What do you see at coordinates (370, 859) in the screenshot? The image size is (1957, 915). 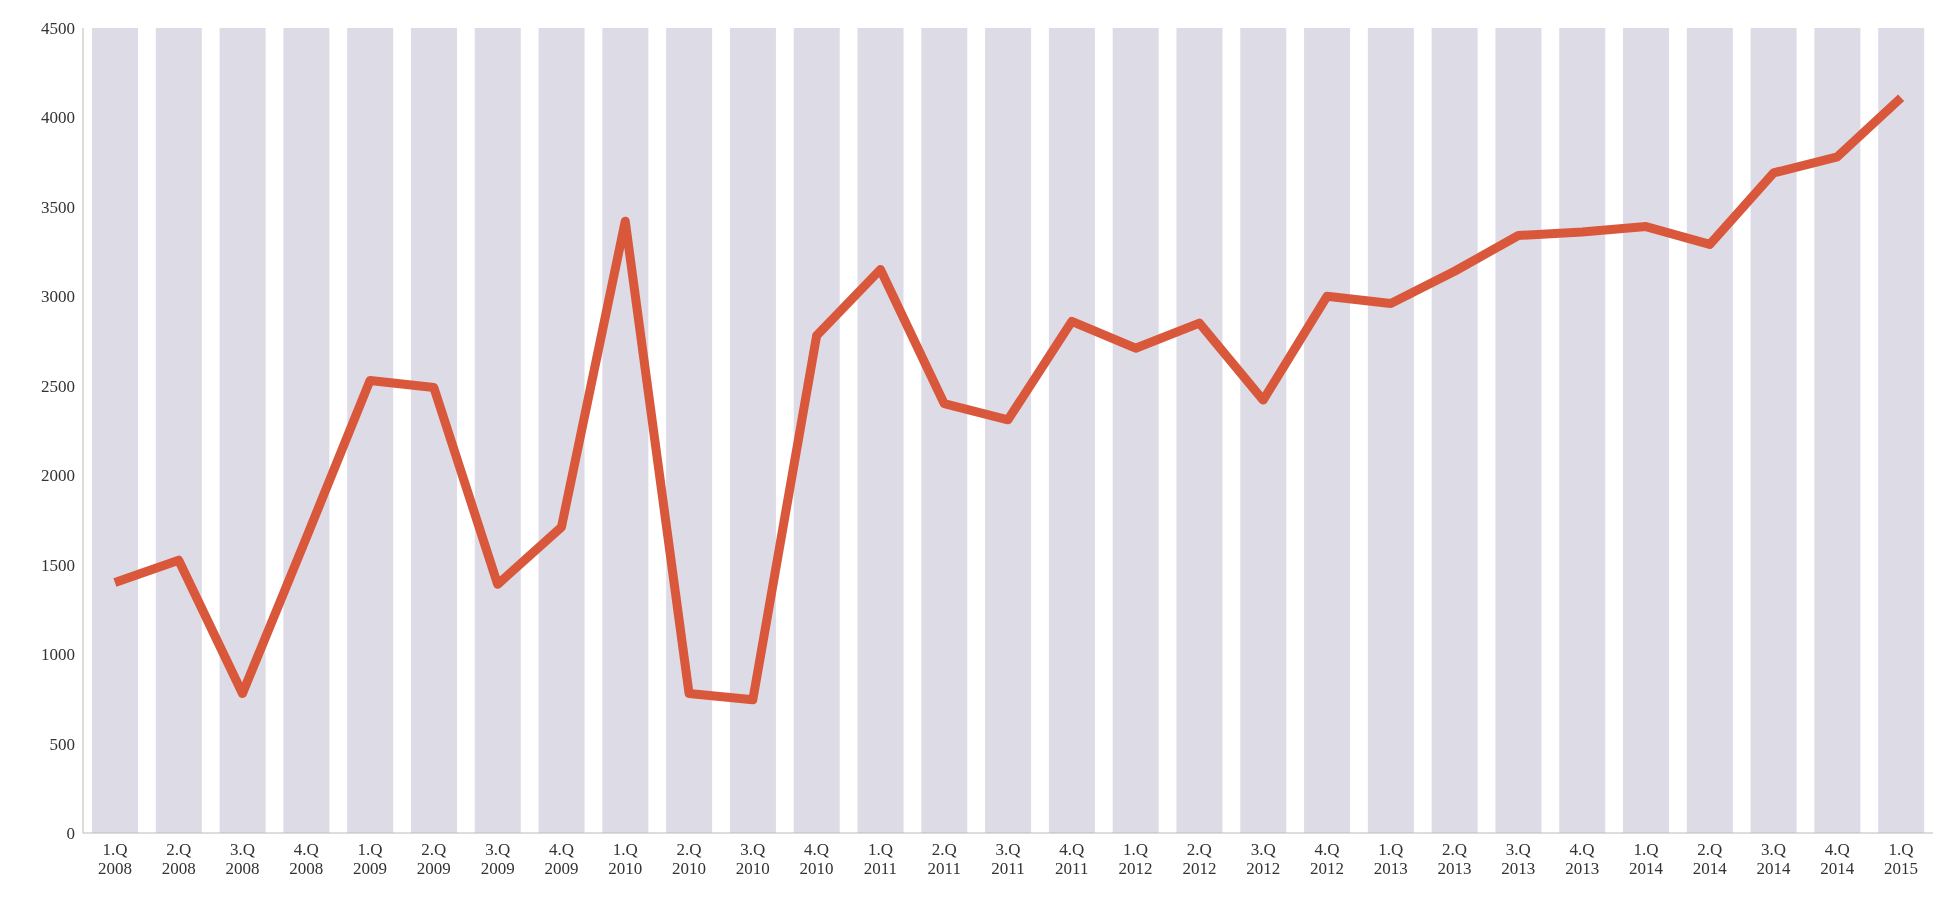 I see `x-tick-label: 1.Q 2009` at bounding box center [370, 859].